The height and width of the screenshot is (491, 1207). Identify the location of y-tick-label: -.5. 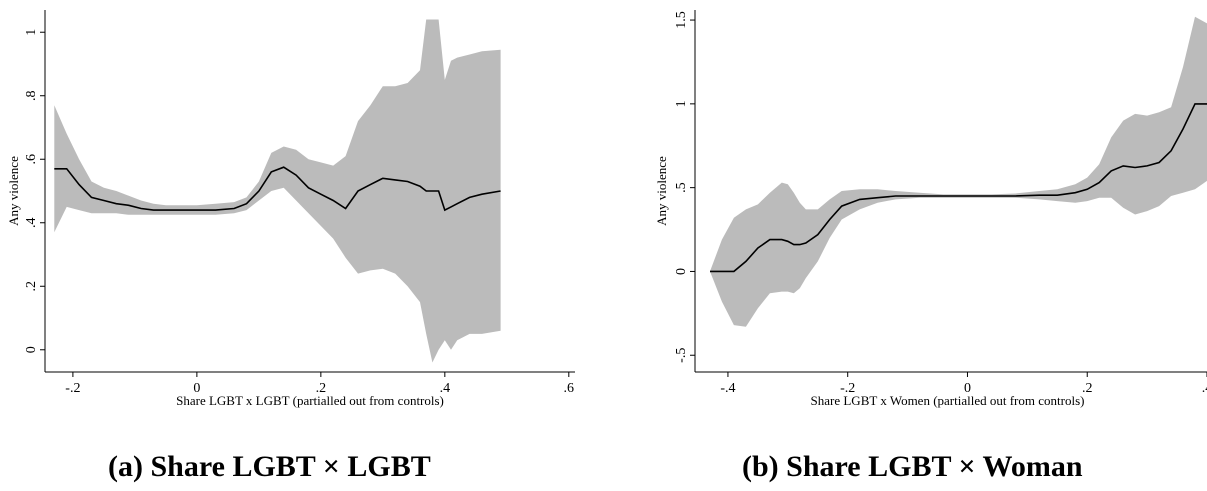
(681, 355).